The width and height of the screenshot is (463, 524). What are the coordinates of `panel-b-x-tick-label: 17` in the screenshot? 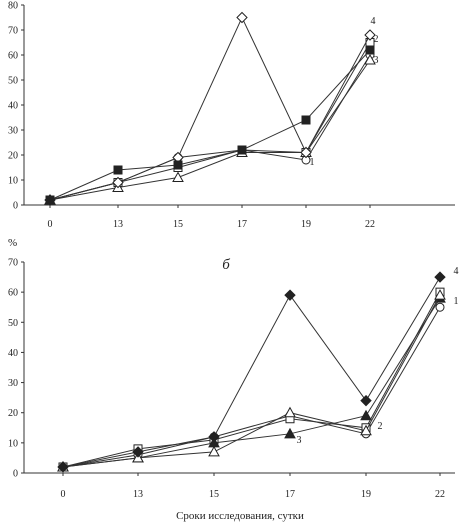 It's located at (290, 494).